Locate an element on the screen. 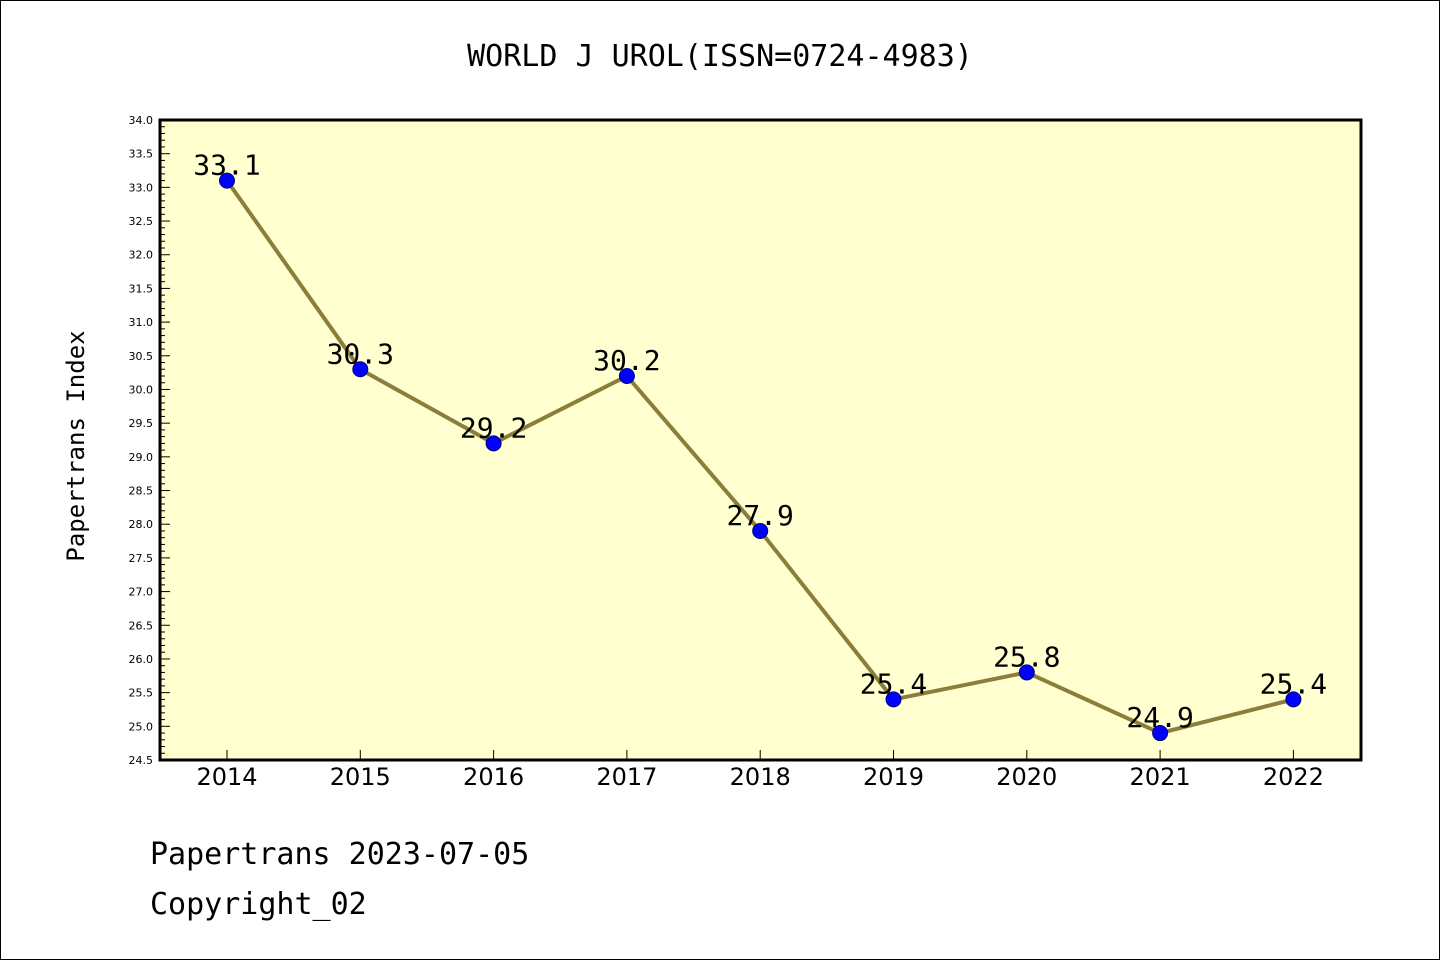 This screenshot has width=1440, height=960. x-tick-label: 2021 is located at coordinates (1160, 777).